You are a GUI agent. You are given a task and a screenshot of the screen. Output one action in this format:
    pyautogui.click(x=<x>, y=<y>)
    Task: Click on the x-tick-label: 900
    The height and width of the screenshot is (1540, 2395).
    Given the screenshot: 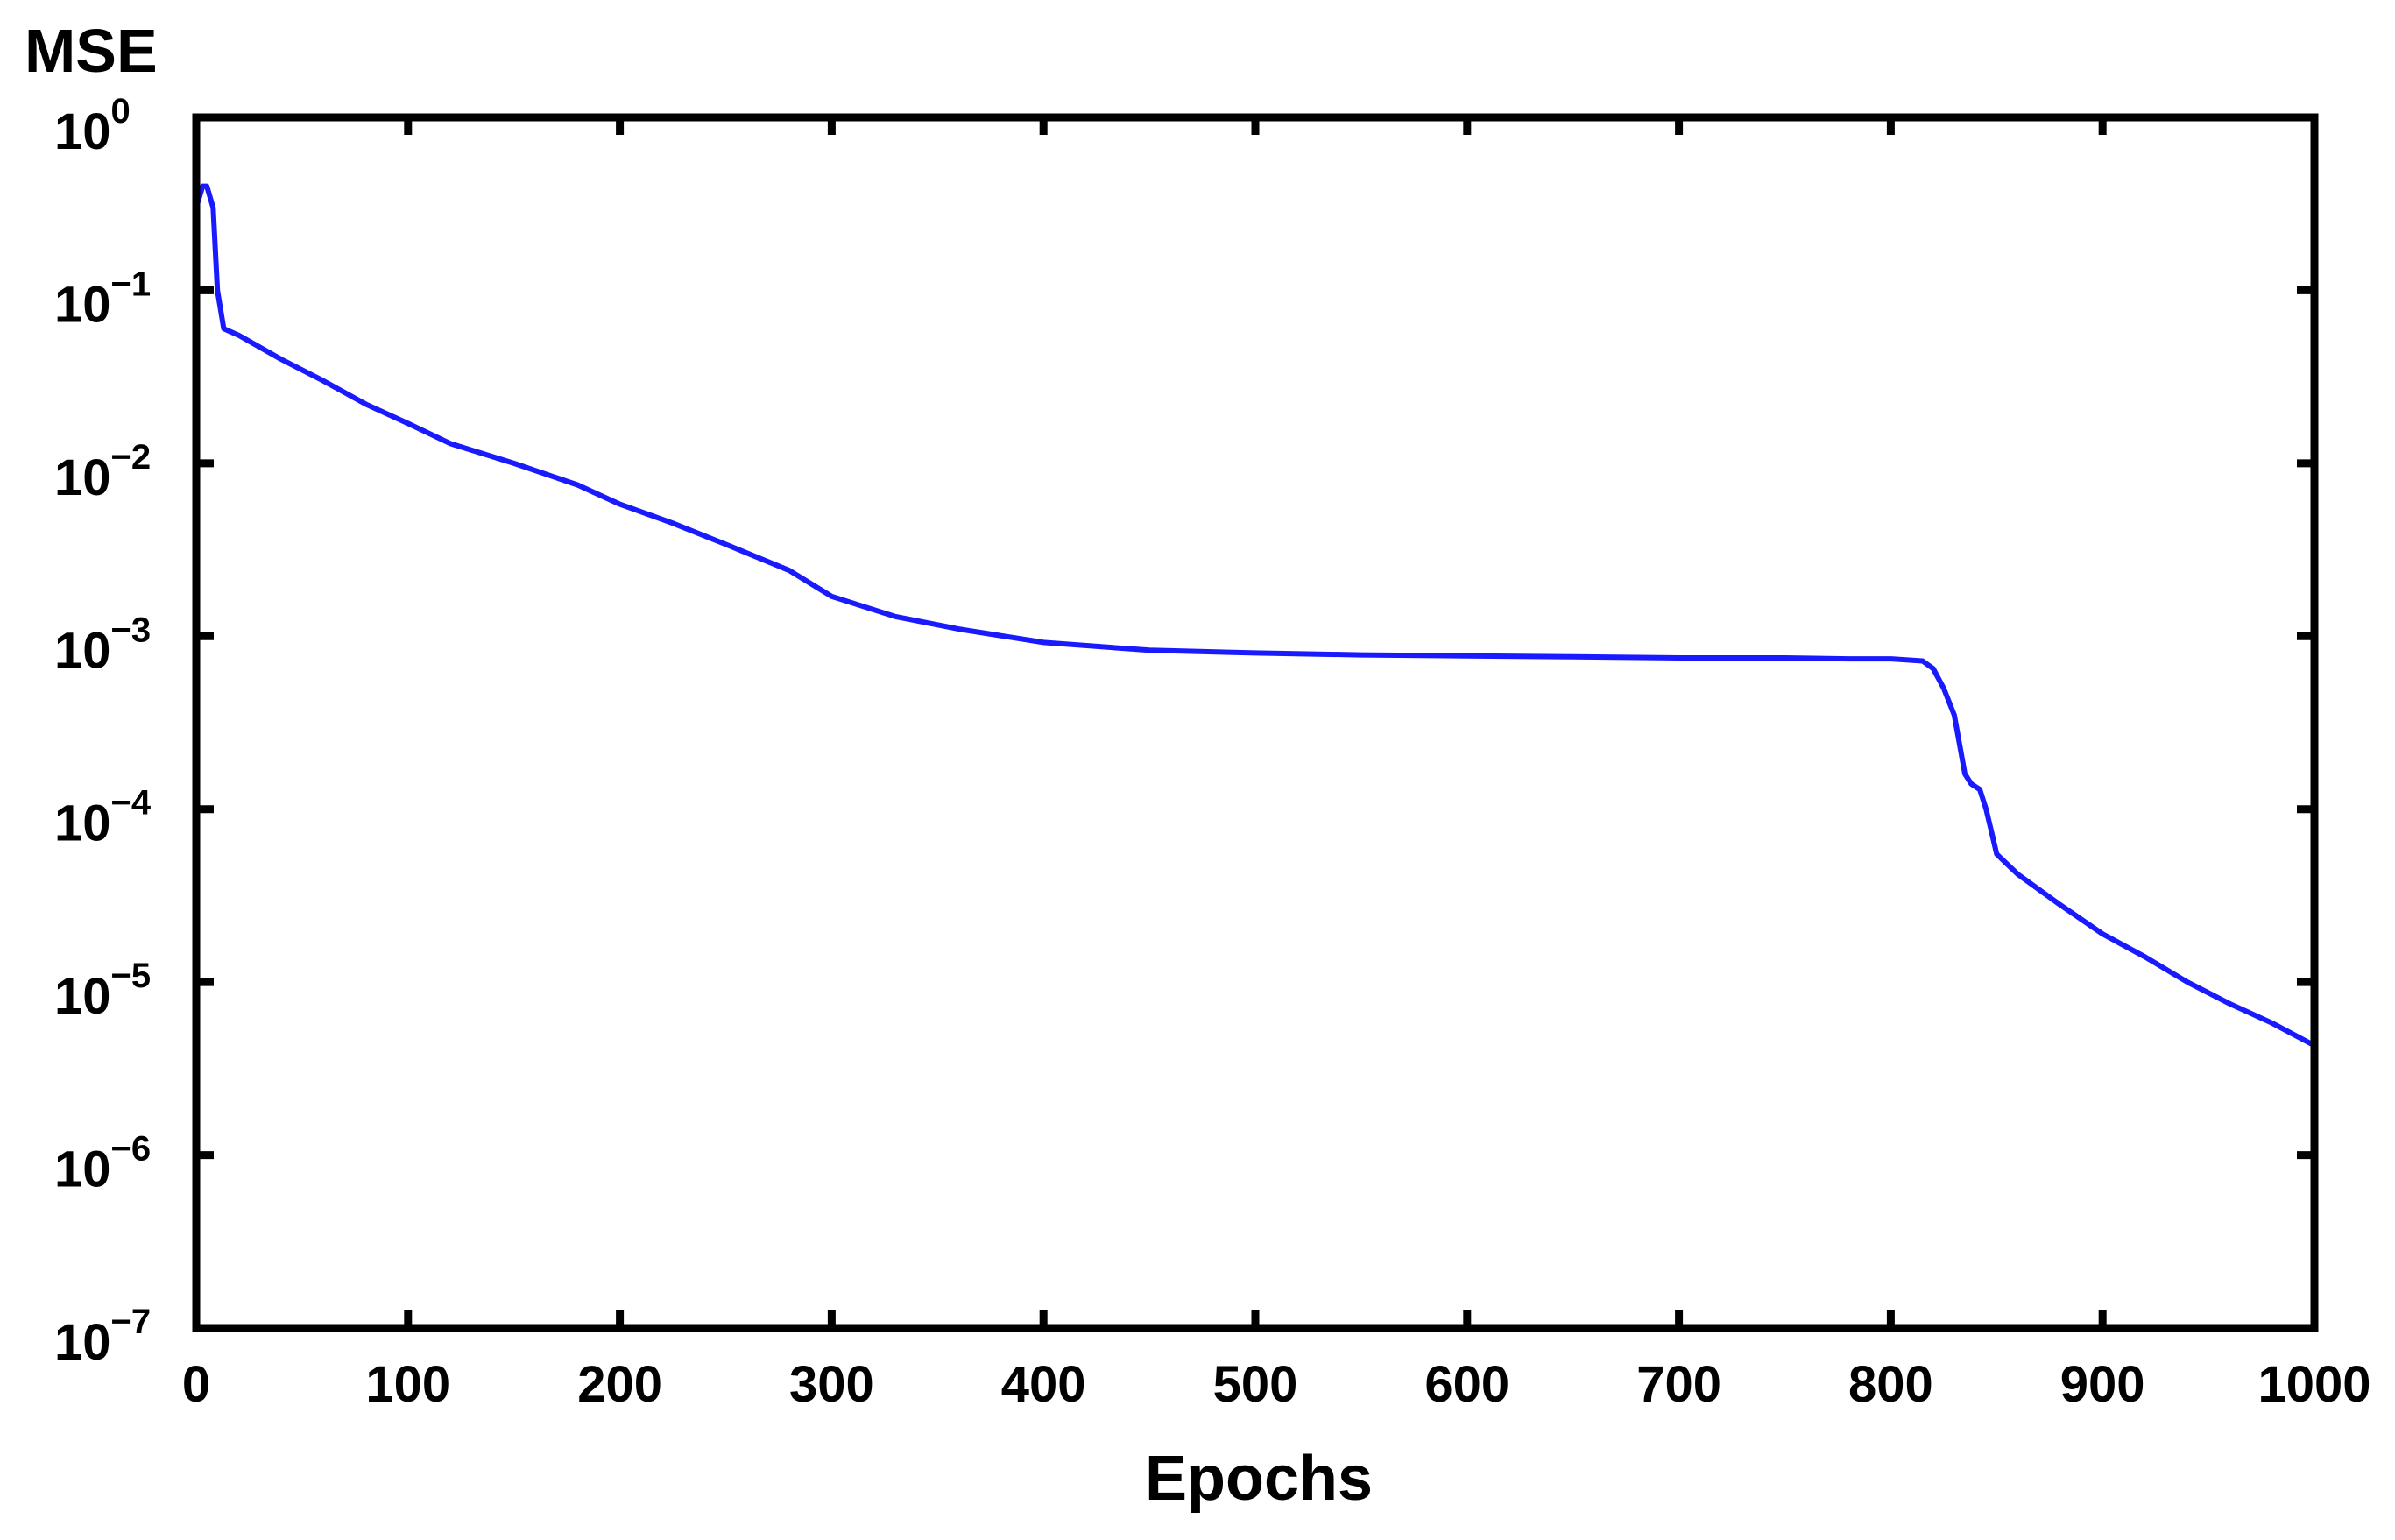 What is the action you would take?
    pyautogui.click(x=2102, y=1384)
    